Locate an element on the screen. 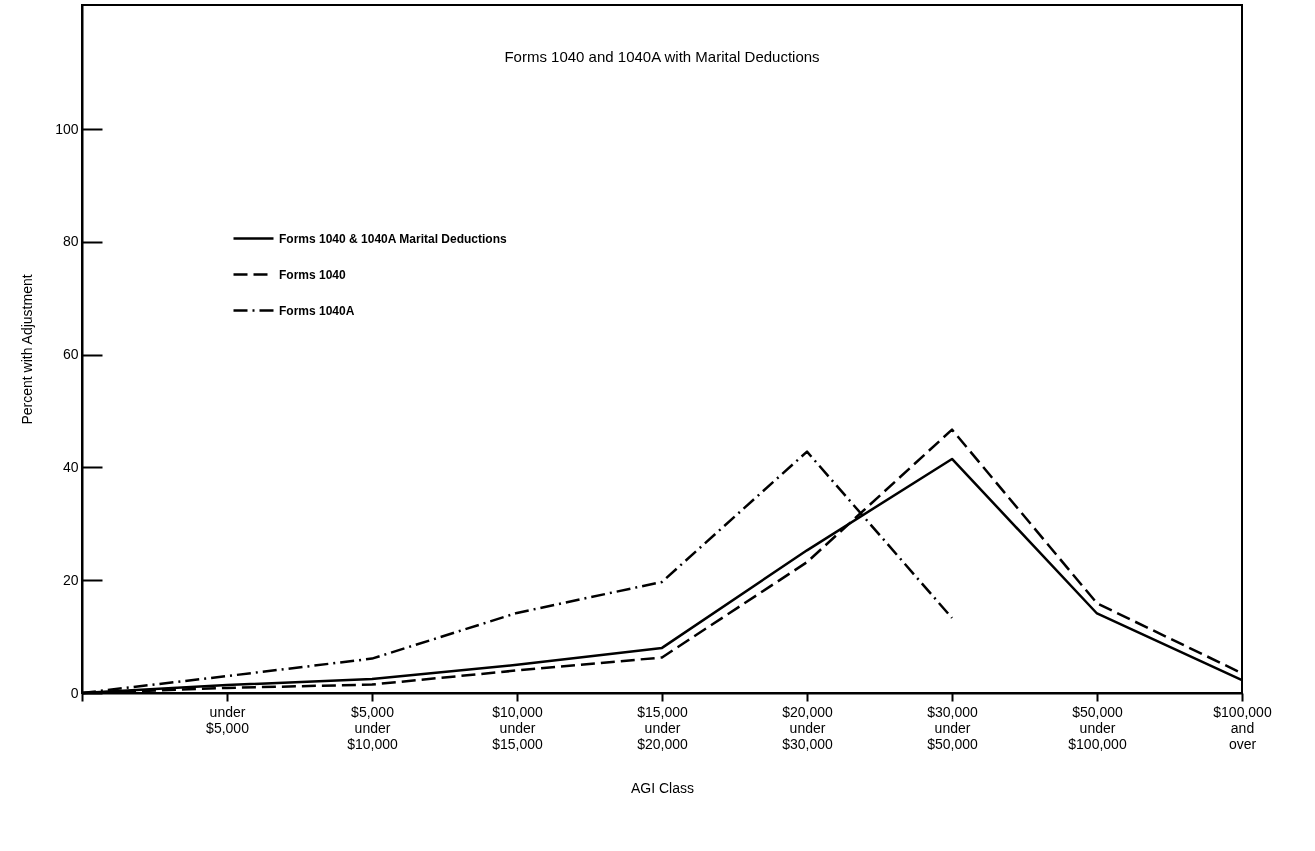 The image size is (1315, 851). y-tick-label: 100 is located at coordinates (67, 128).